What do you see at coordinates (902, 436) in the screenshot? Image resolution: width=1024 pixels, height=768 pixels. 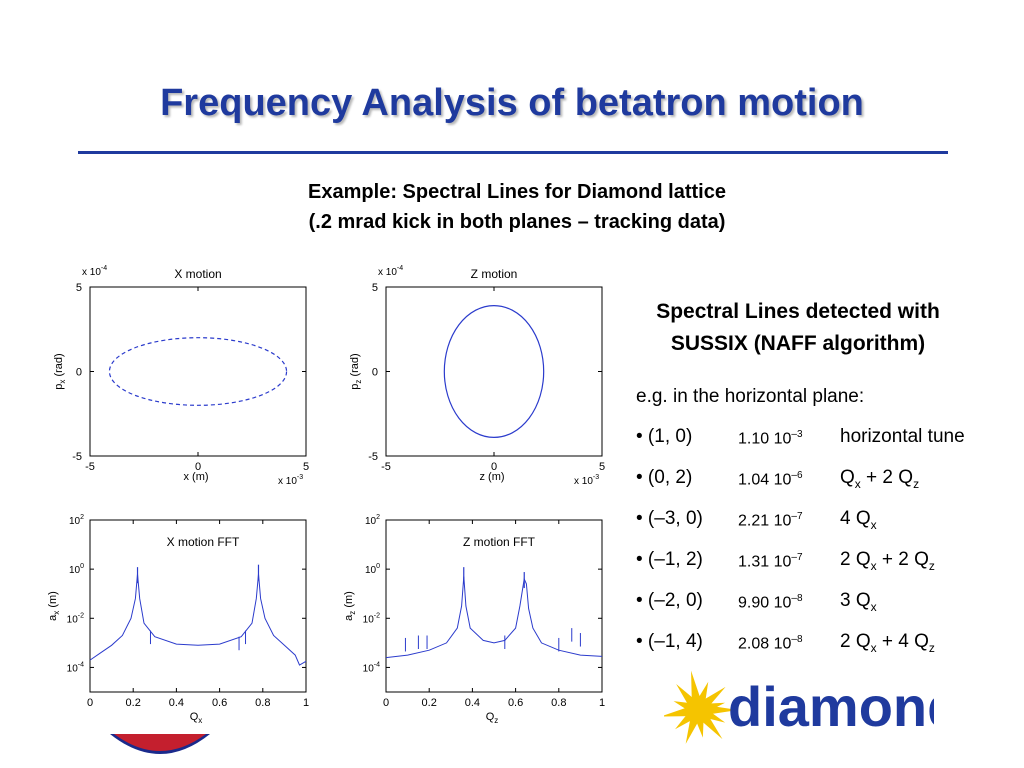 I see `spectral-line-description: horizontal tune` at bounding box center [902, 436].